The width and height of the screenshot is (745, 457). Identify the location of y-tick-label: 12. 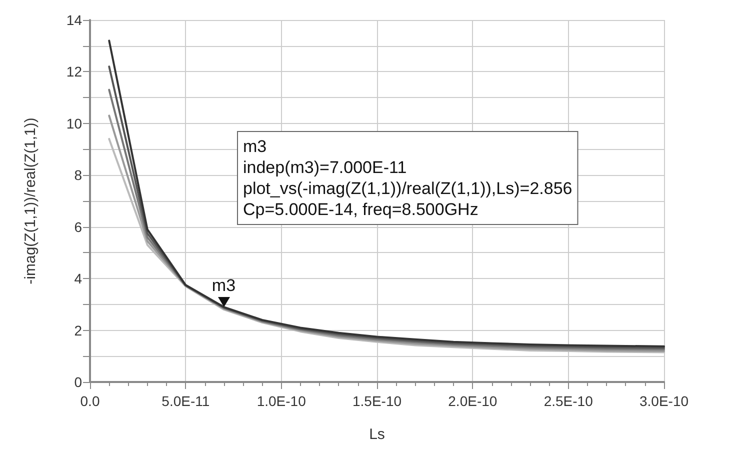
(74, 72).